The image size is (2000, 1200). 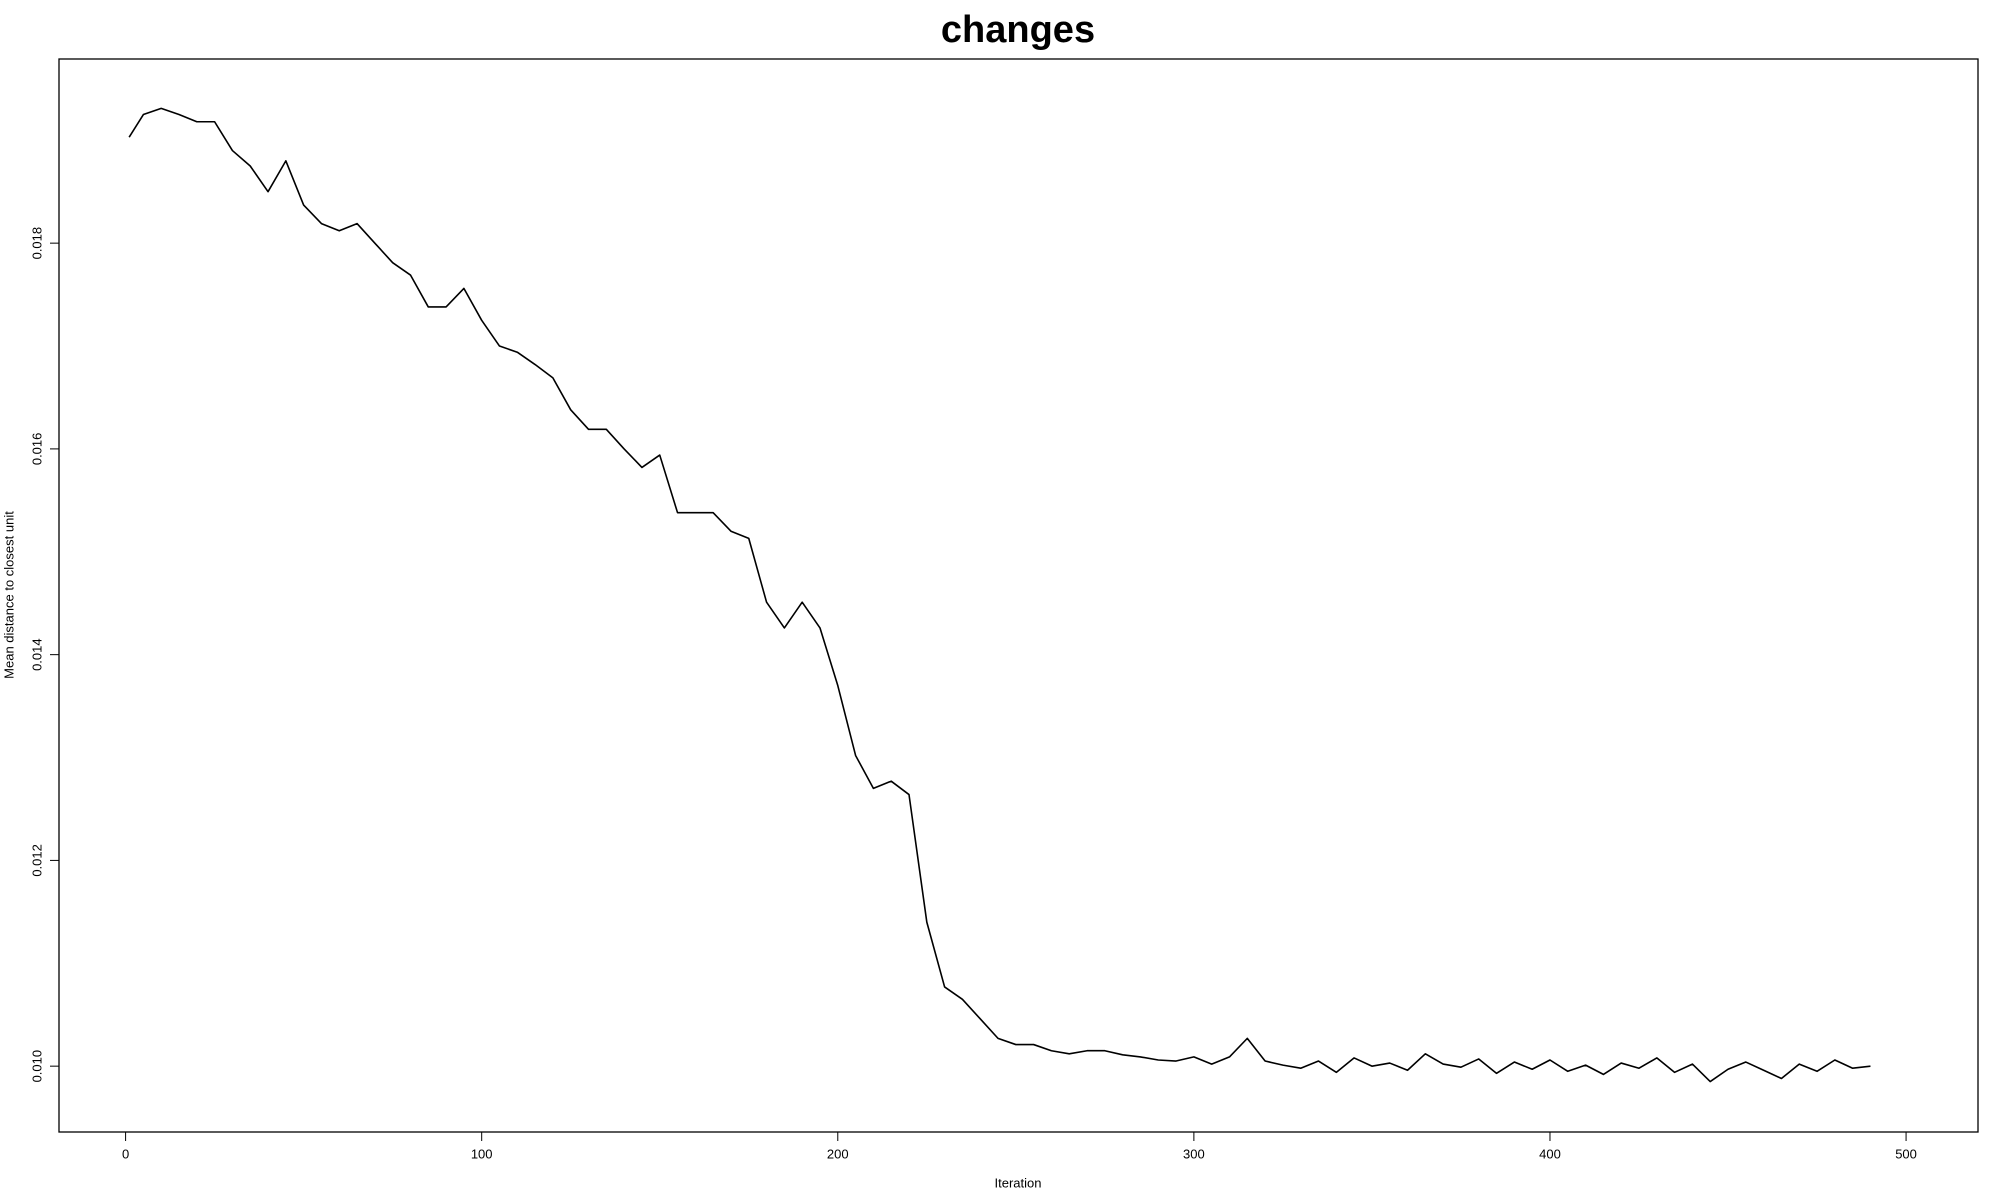 I want to click on y-tick-label: 0.016, so click(x=36, y=449).